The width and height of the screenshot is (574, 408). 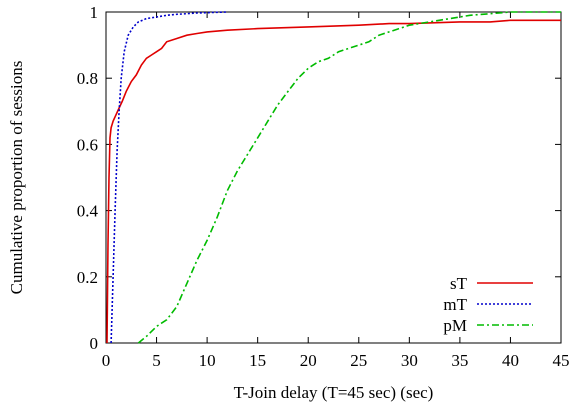 I want to click on y-tick-label: 0, so click(x=94, y=343).